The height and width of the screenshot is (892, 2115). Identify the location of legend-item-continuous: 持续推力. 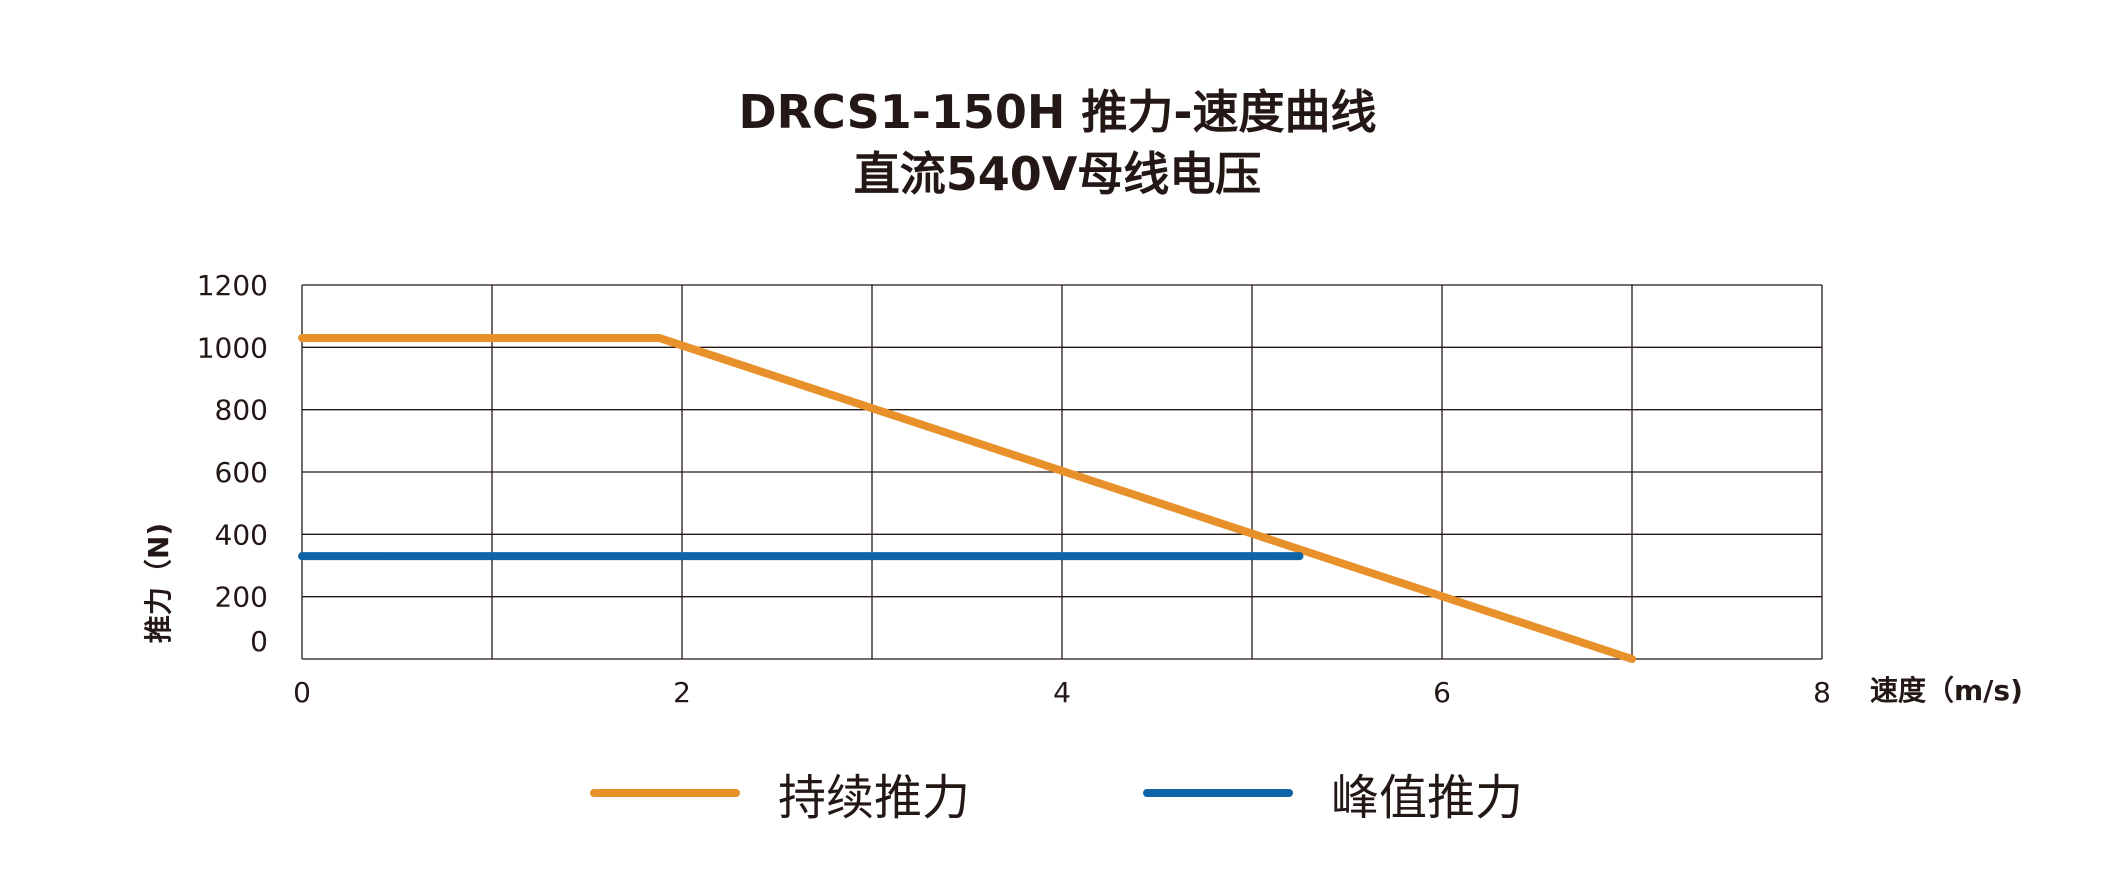
(780, 793).